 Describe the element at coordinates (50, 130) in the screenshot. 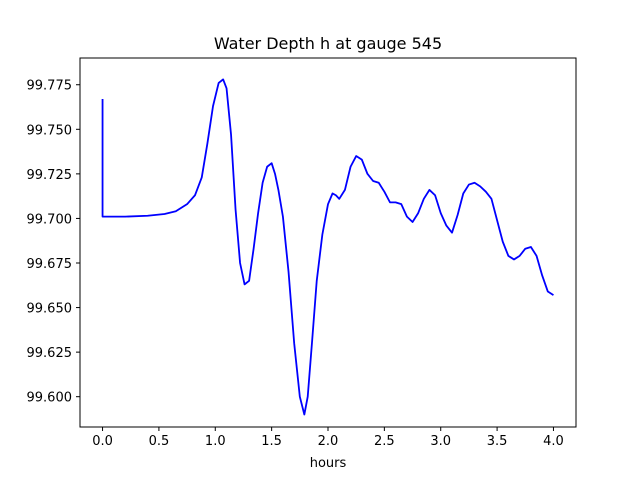

I see `y-tick-label: 99.750` at that location.